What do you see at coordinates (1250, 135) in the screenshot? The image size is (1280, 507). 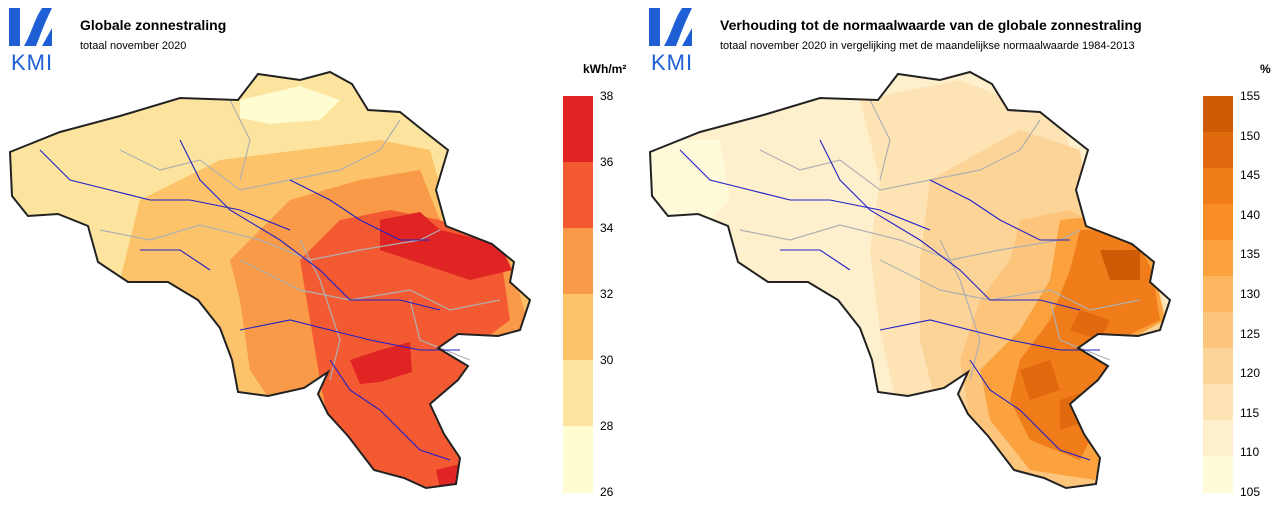 I see `legend-tick-label: 150` at bounding box center [1250, 135].